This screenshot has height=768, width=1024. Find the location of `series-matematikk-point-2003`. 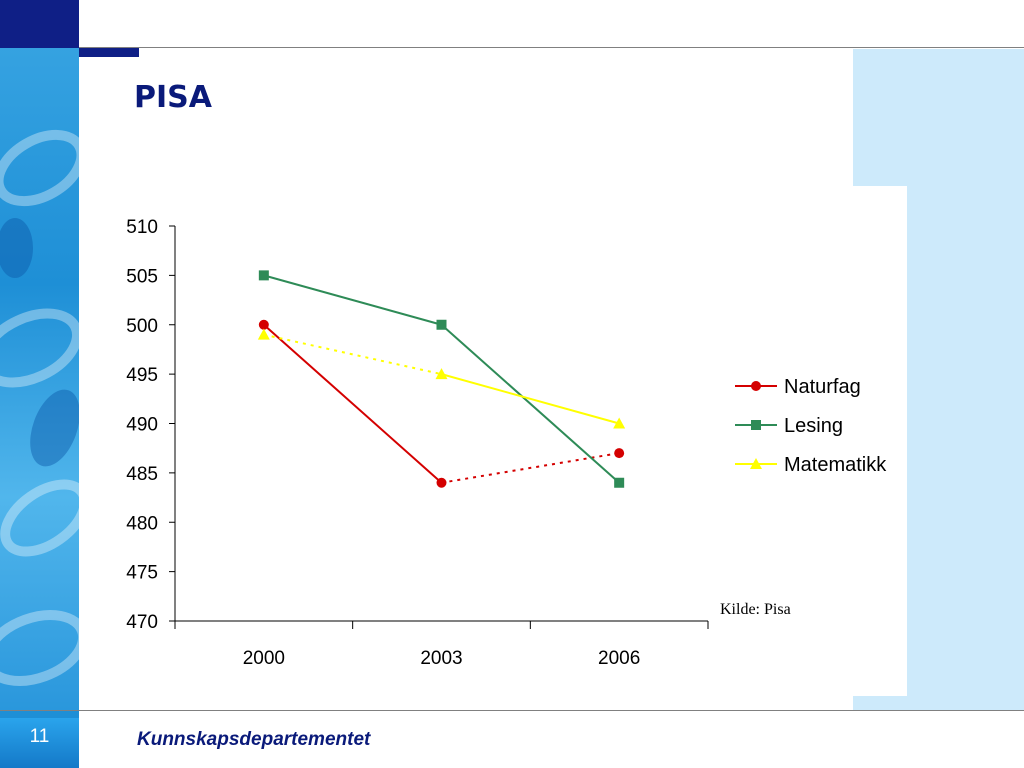

series-matematikk-point-2003 is located at coordinates (441, 374).